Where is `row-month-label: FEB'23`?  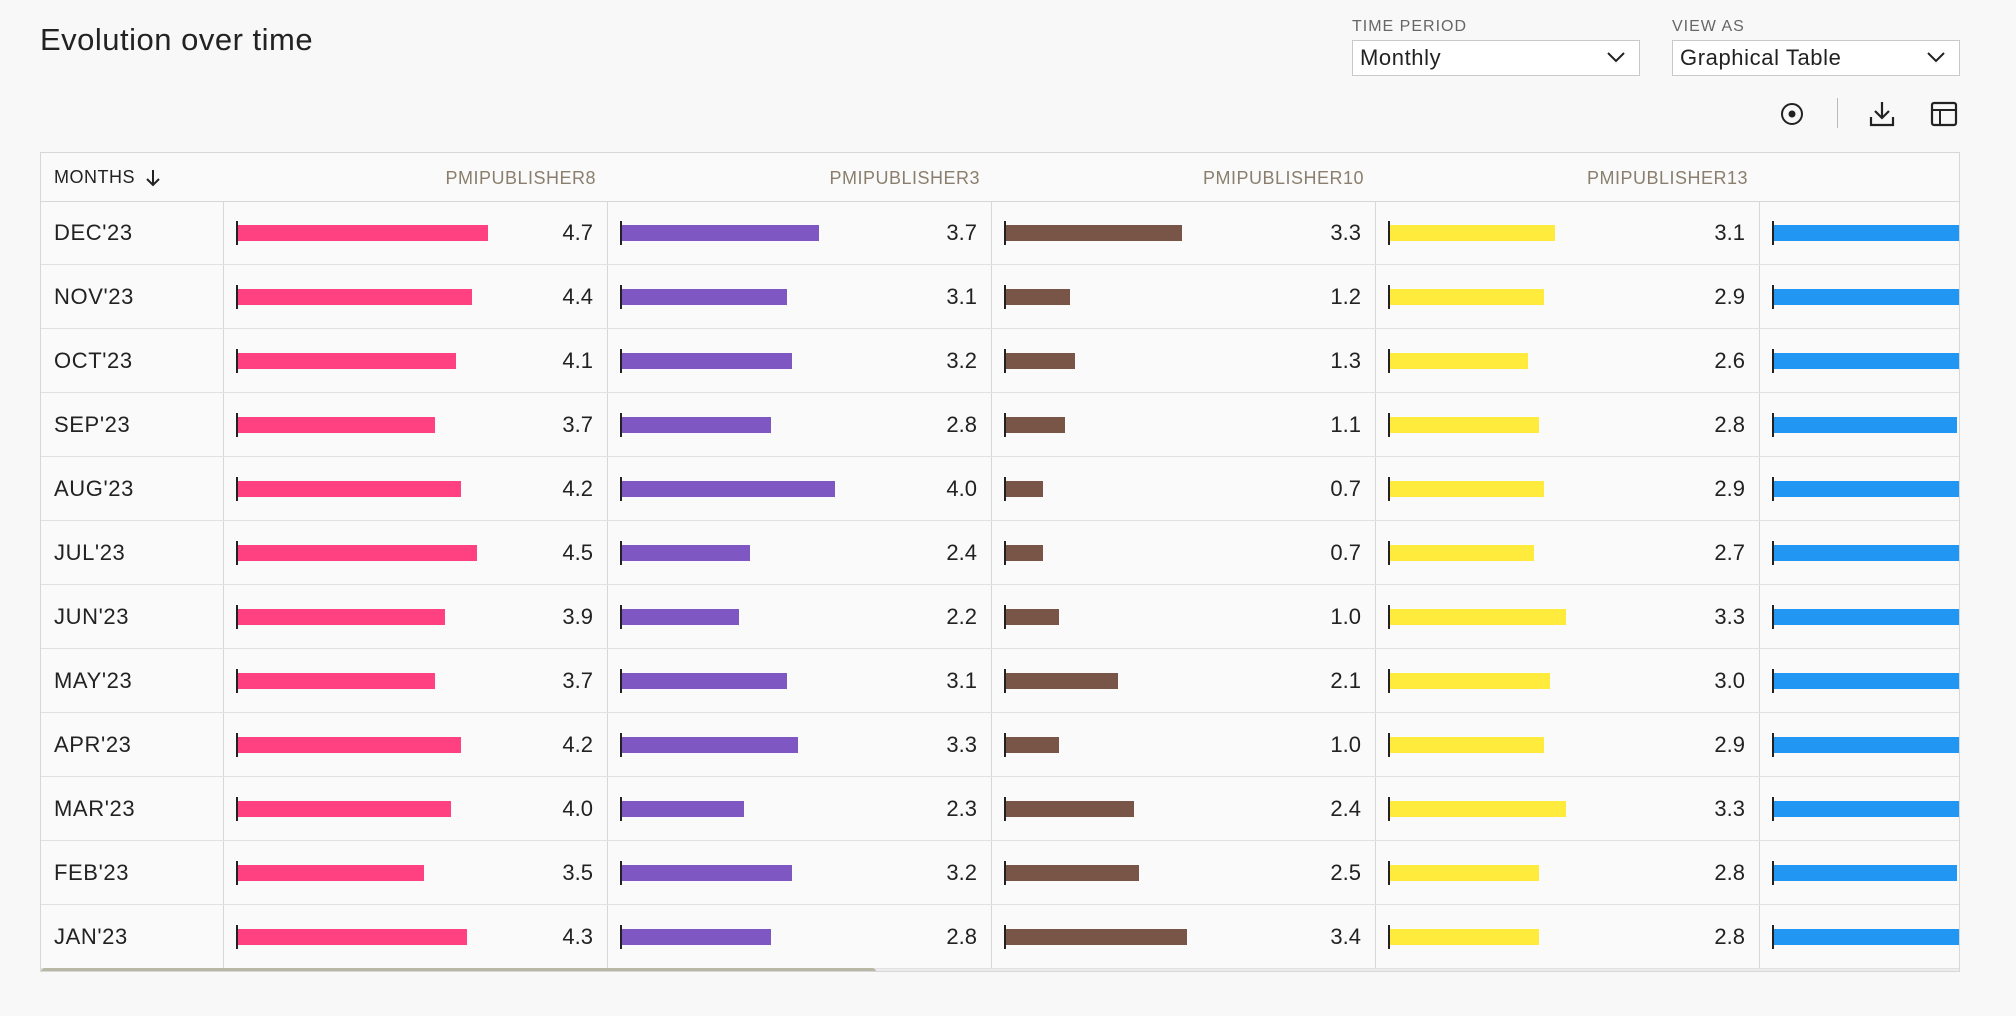
row-month-label: FEB'23 is located at coordinates (92, 872).